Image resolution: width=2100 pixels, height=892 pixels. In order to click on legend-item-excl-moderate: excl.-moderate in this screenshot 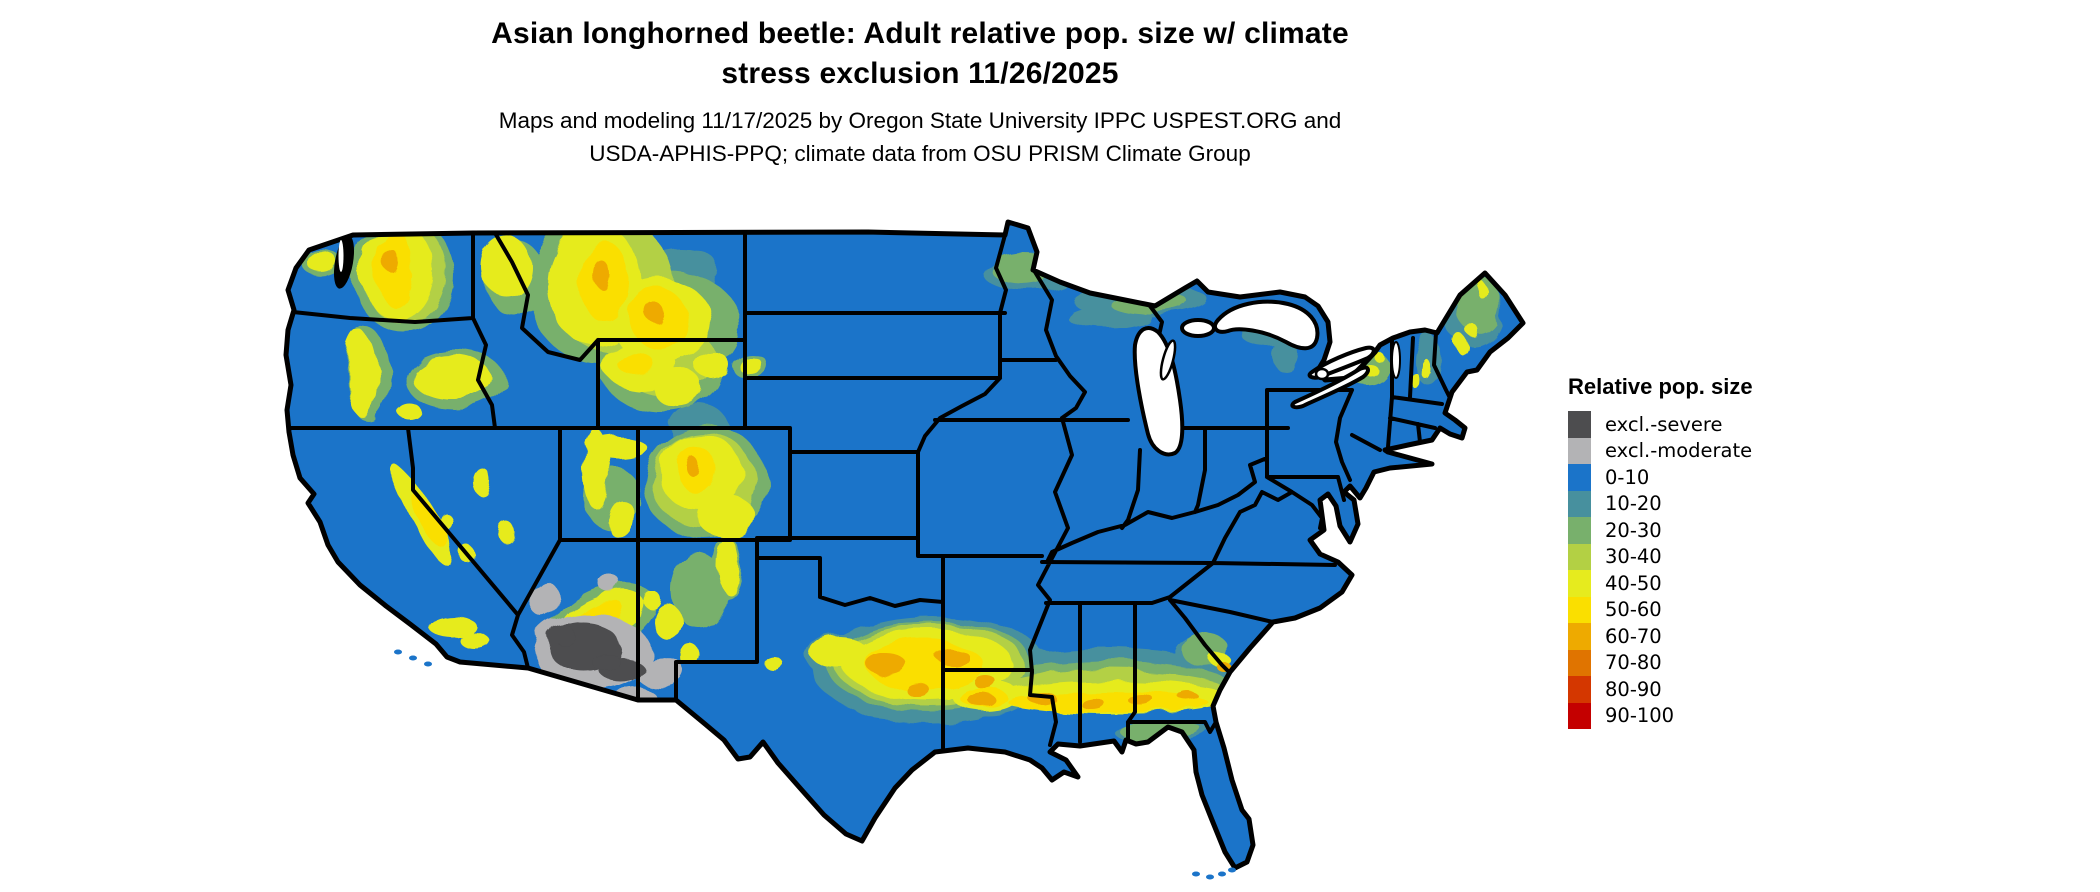, I will do `click(1693, 450)`.